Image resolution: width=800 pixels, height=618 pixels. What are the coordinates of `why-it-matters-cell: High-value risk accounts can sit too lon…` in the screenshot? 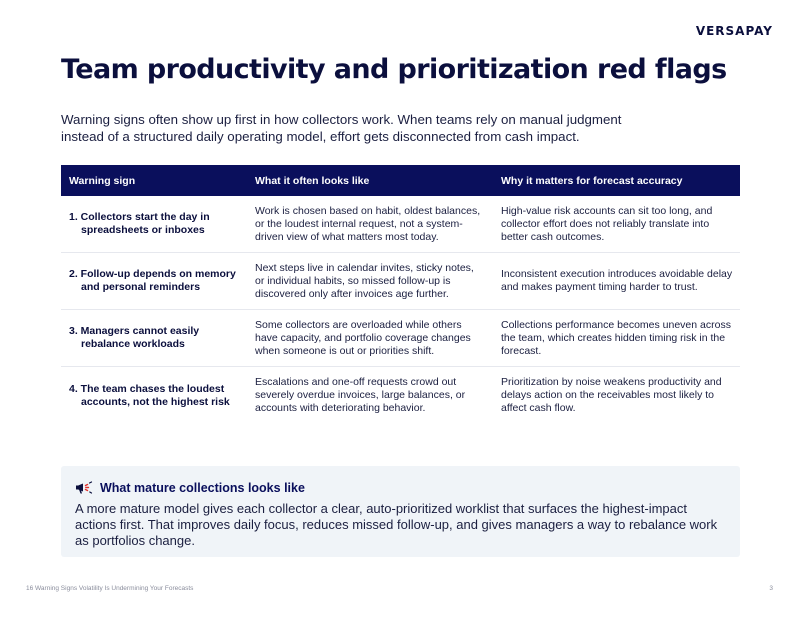 It's located at (607, 223).